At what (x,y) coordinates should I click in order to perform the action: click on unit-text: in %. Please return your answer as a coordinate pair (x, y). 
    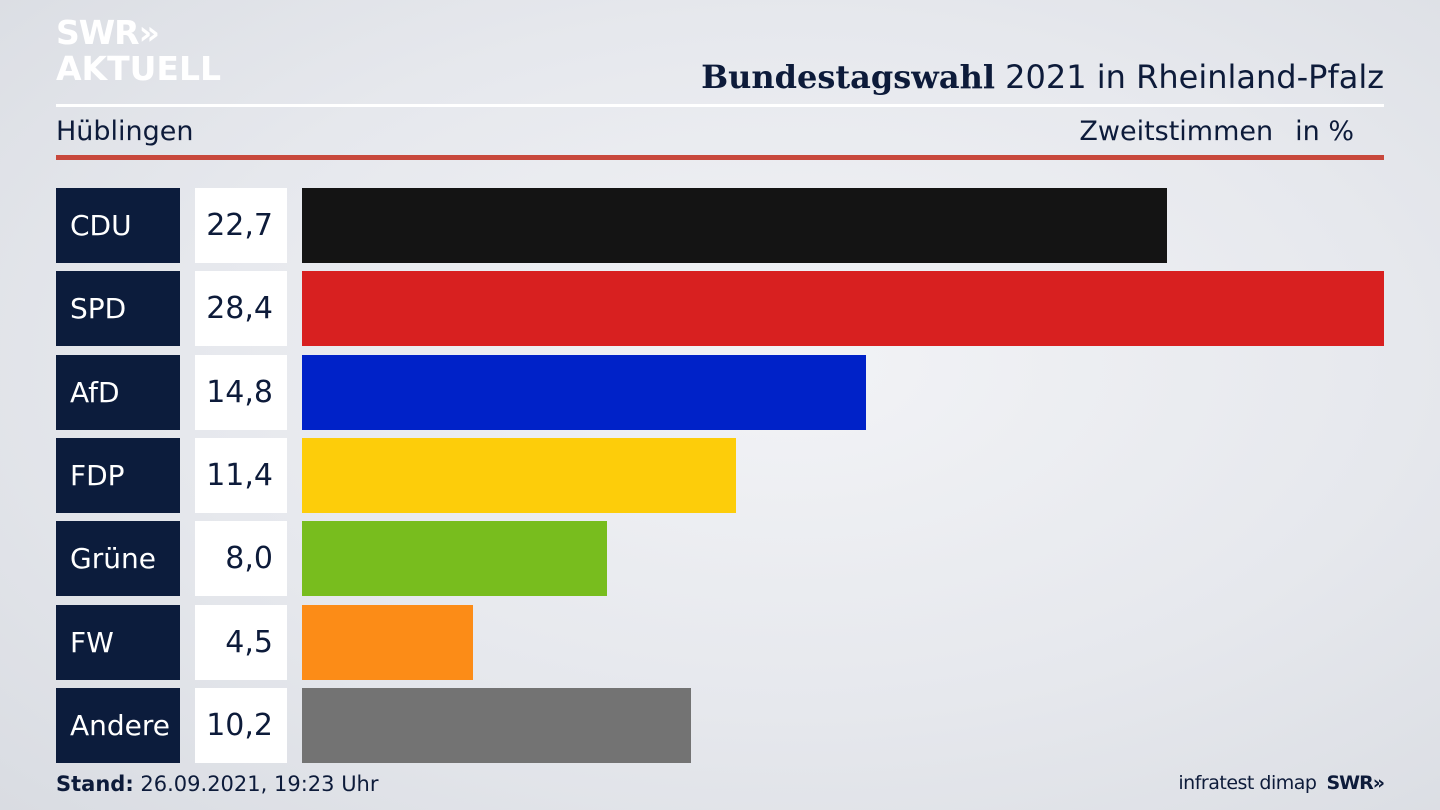
    Looking at the image, I should click on (1324, 131).